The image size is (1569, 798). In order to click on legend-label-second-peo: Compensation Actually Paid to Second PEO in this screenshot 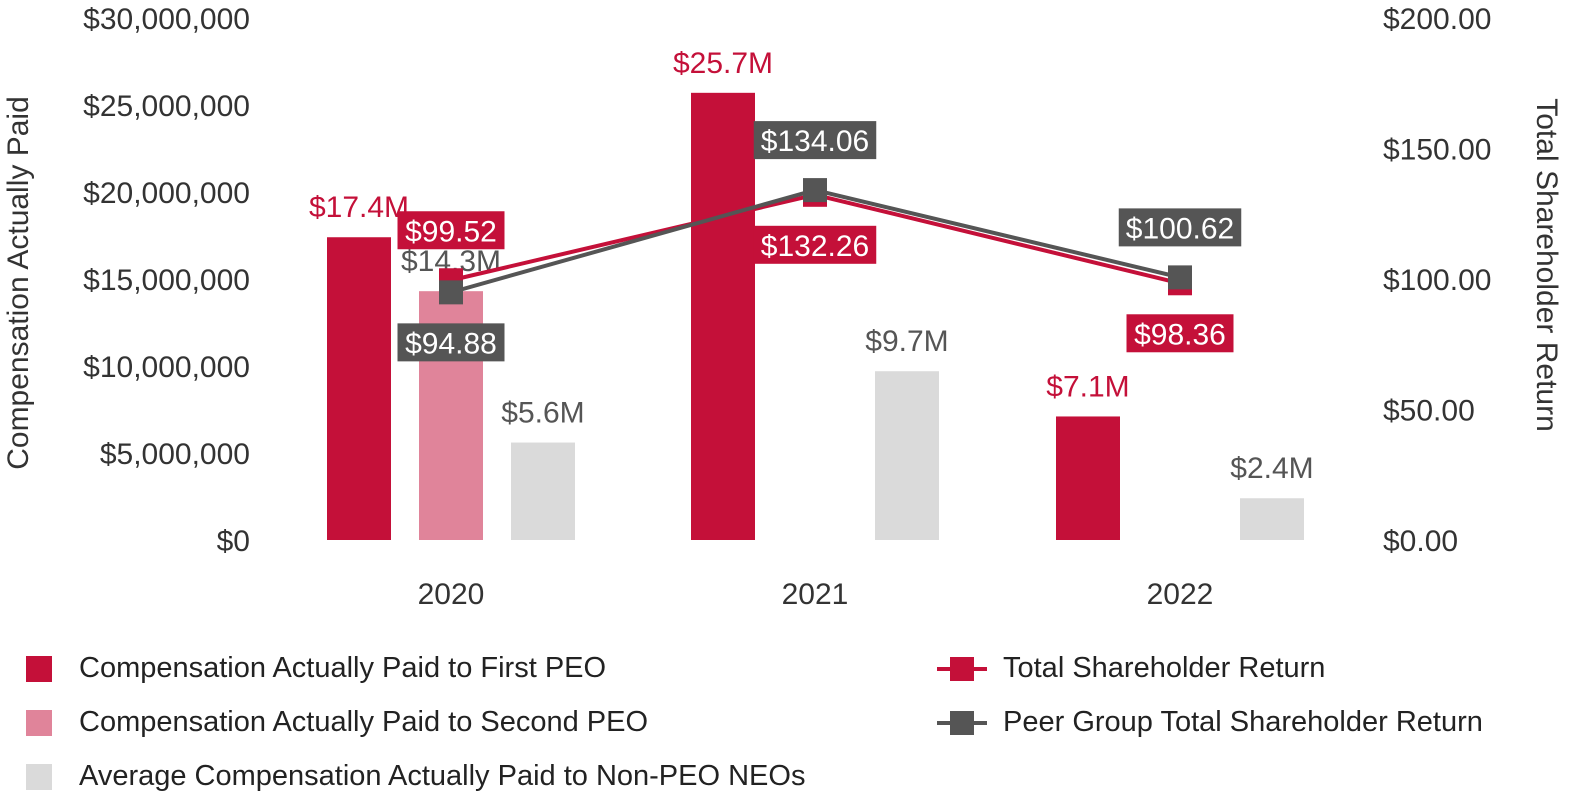, I will do `click(364, 722)`.